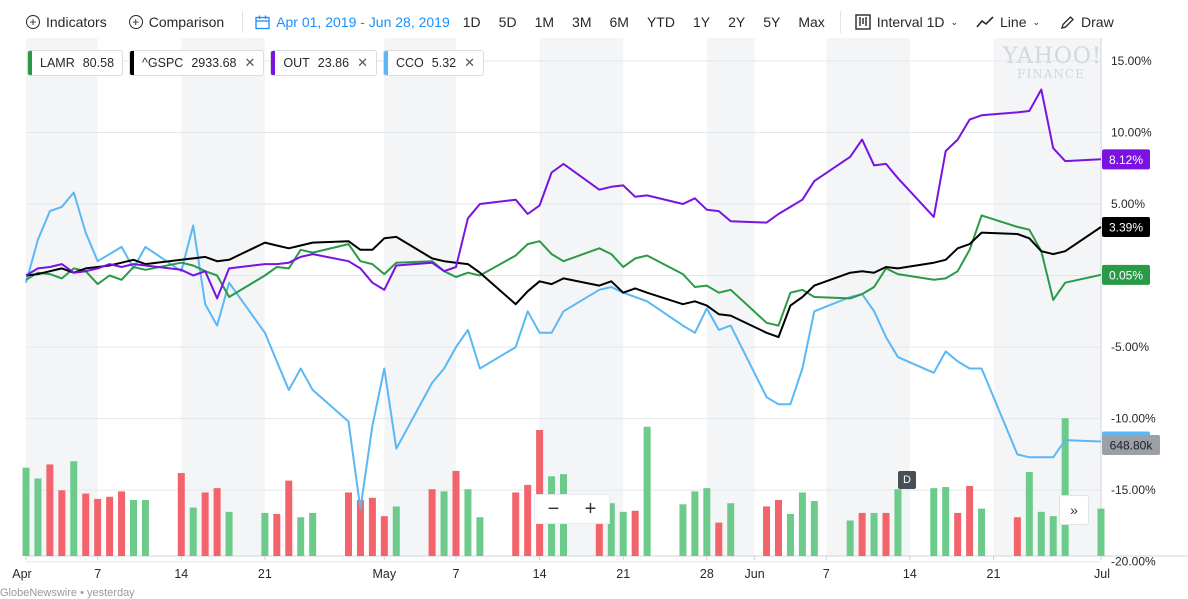  What do you see at coordinates (1131, 302) in the screenshot?
I see `price-flags: 8.12%3.39%0.05%-11.6%648.80k` at bounding box center [1131, 302].